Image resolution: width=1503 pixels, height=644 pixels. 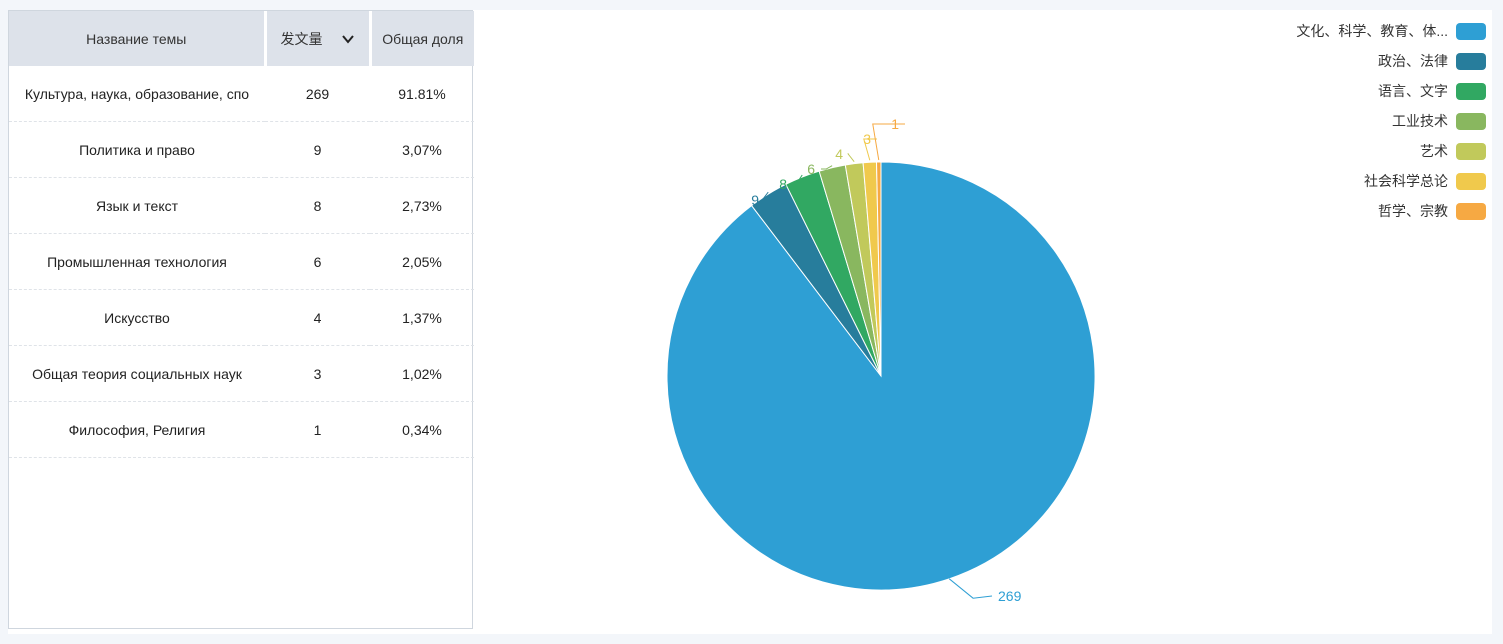 What do you see at coordinates (422, 317) in the screenshot?
I see `cell-share: 1,37%` at bounding box center [422, 317].